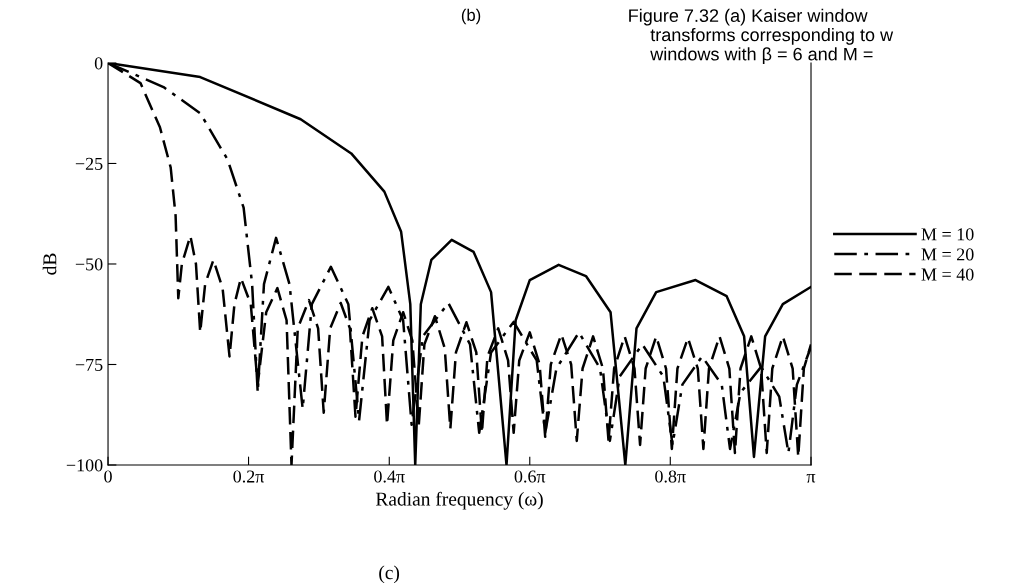 Image resolution: width=1024 pixels, height=583 pixels. I want to click on x-tick-label: 0, so click(108, 476).